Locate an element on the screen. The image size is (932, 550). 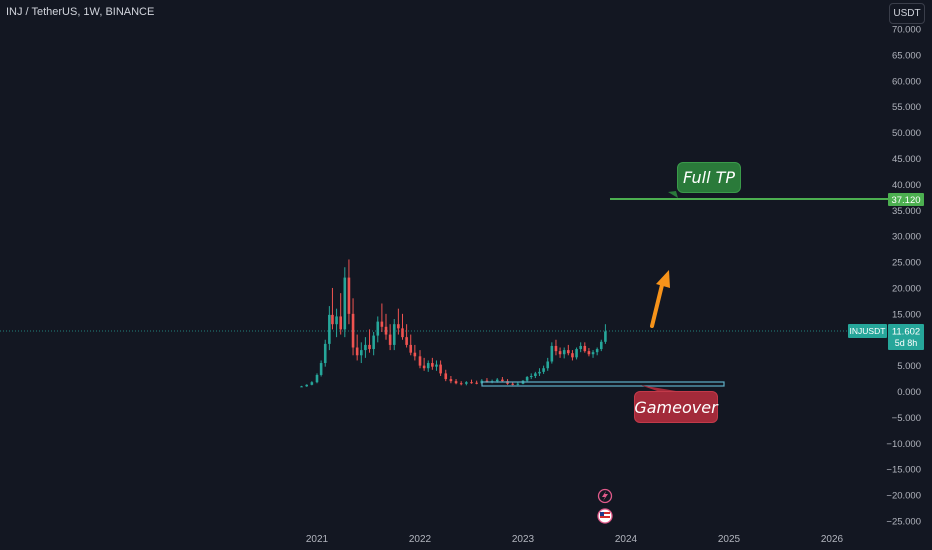
price-tick-label: 5.000 is located at coordinates (909, 366).